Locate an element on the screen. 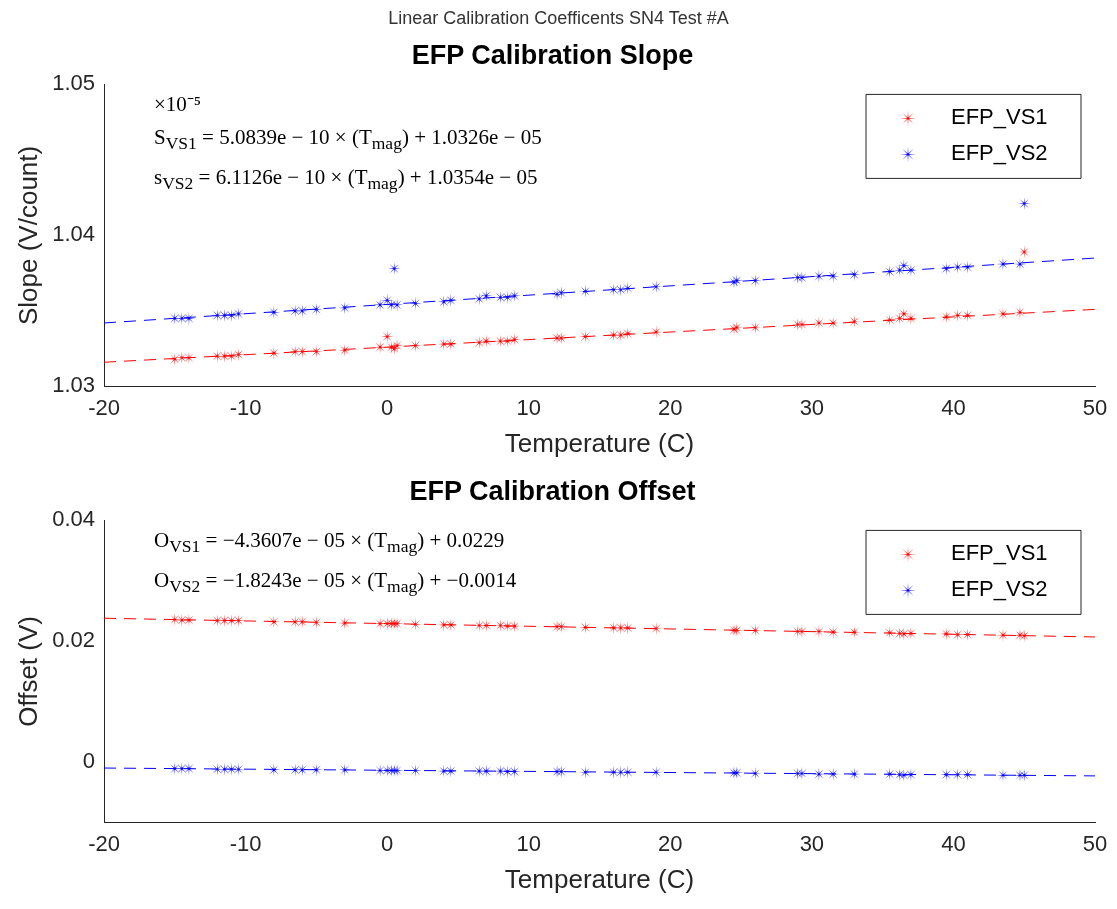 The width and height of the screenshot is (1117, 909). annotation: s$_{VS2}$ = 6.1126e − 10 × (T$_{mag}$) + 1.0354e − 05 is located at coordinates (346, 179).